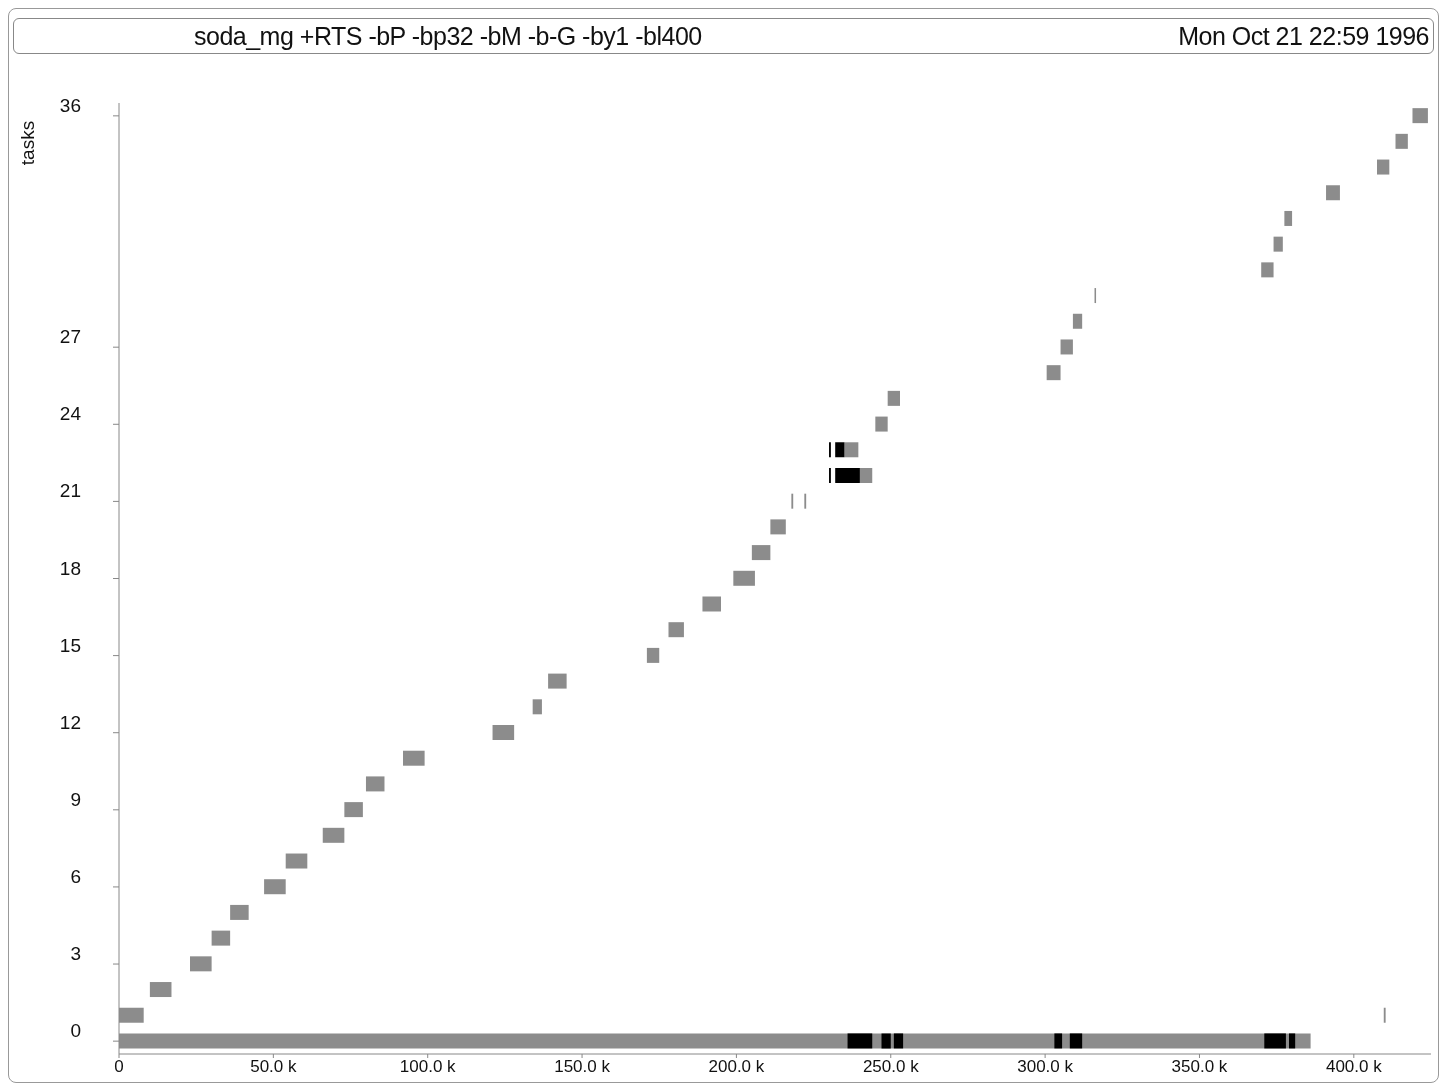 Image resolution: width=1447 pixels, height=1083 pixels. What do you see at coordinates (119, 1067) in the screenshot?
I see `x-tick-label: 0` at bounding box center [119, 1067].